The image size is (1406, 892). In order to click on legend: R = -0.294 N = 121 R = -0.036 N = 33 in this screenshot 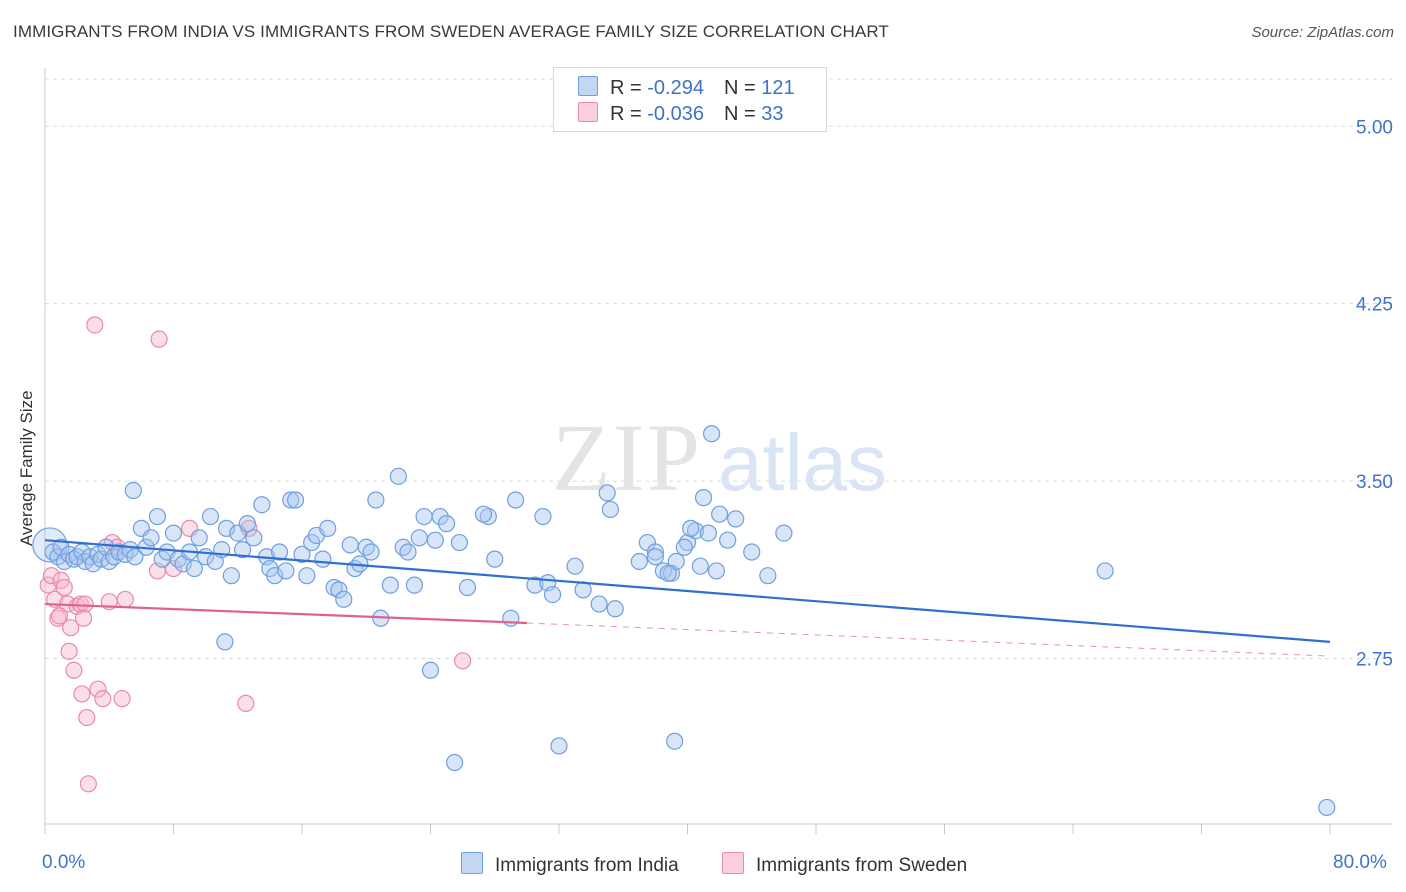, I will do `click(690, 99)`.